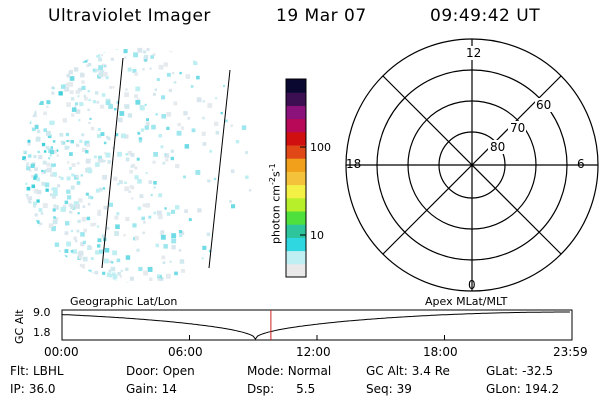 Image resolution: width=600 pixels, height=400 pixels. I want to click on status-ip: IP: 36.0, so click(33, 389).